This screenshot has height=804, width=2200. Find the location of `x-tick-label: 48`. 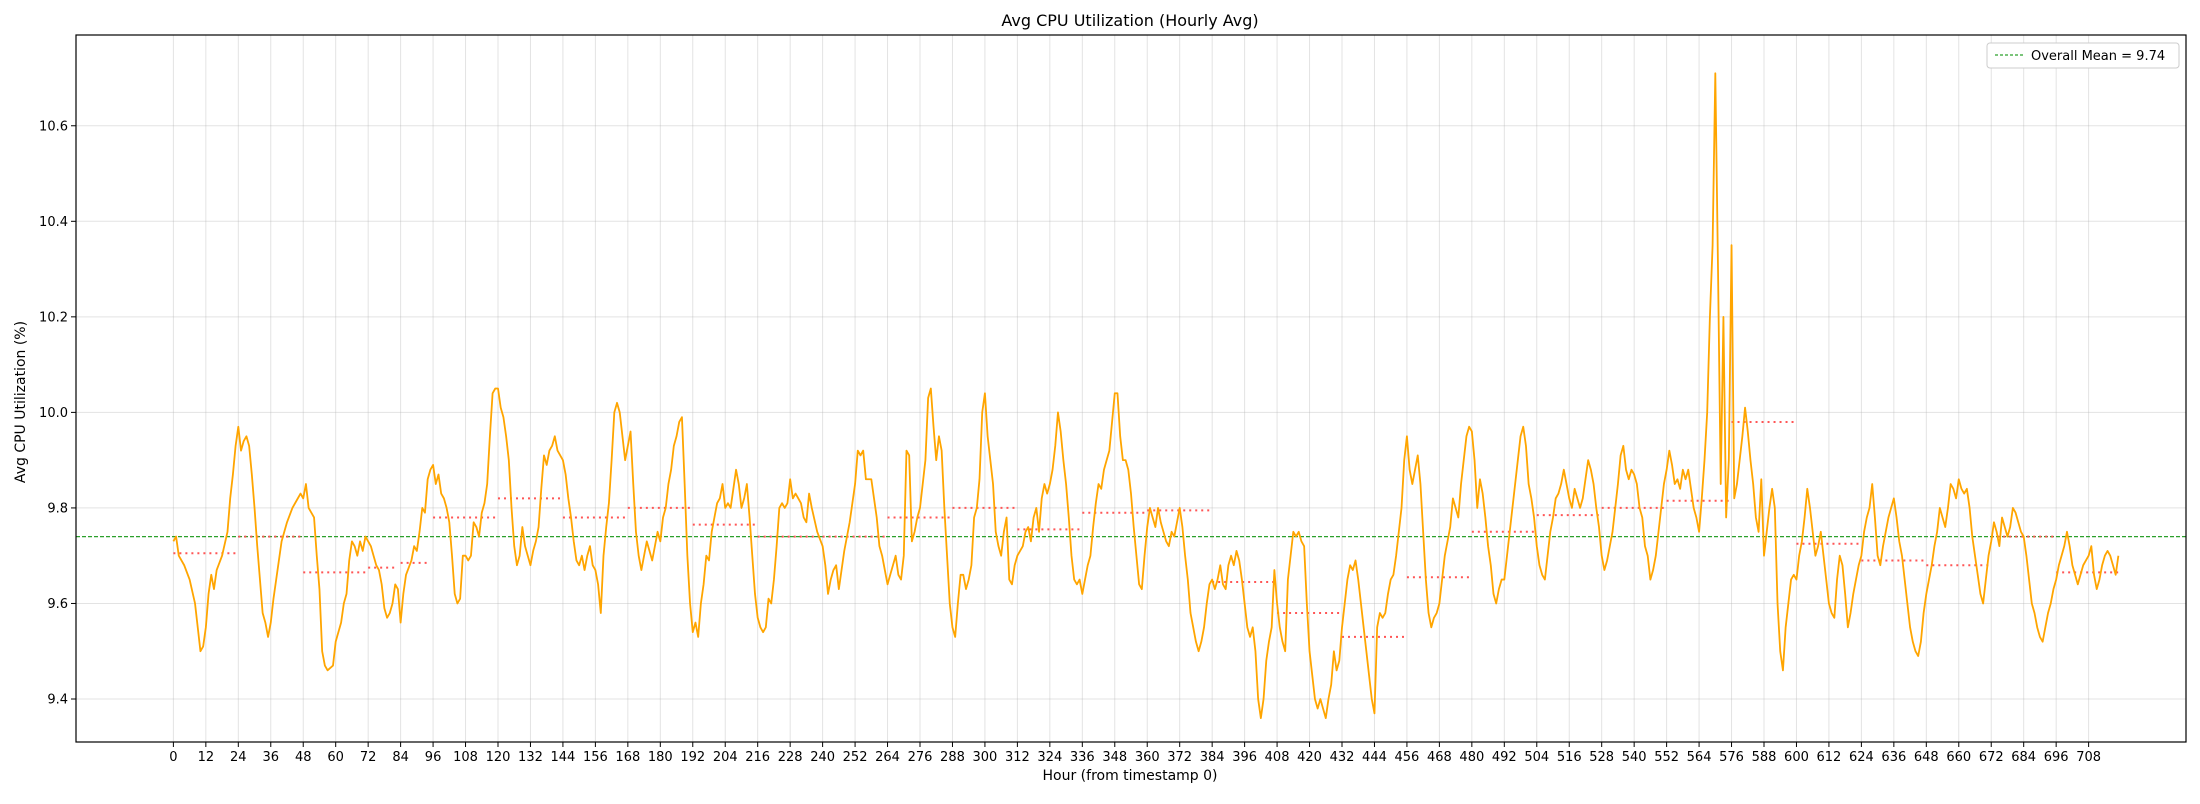

x-tick-label: 48 is located at coordinates (303, 757).